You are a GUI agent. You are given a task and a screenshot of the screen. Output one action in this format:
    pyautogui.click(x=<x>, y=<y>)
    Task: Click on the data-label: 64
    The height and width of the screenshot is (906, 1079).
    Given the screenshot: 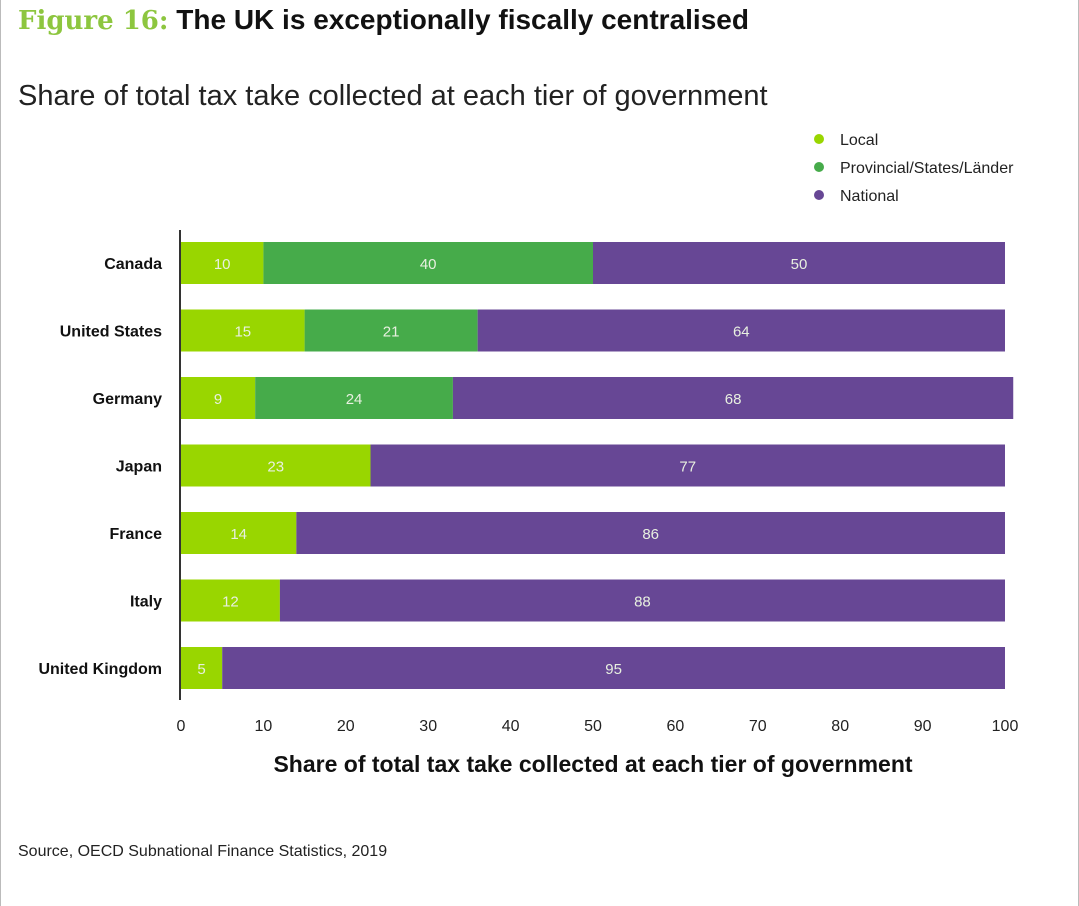 What is the action you would take?
    pyautogui.click(x=741, y=332)
    